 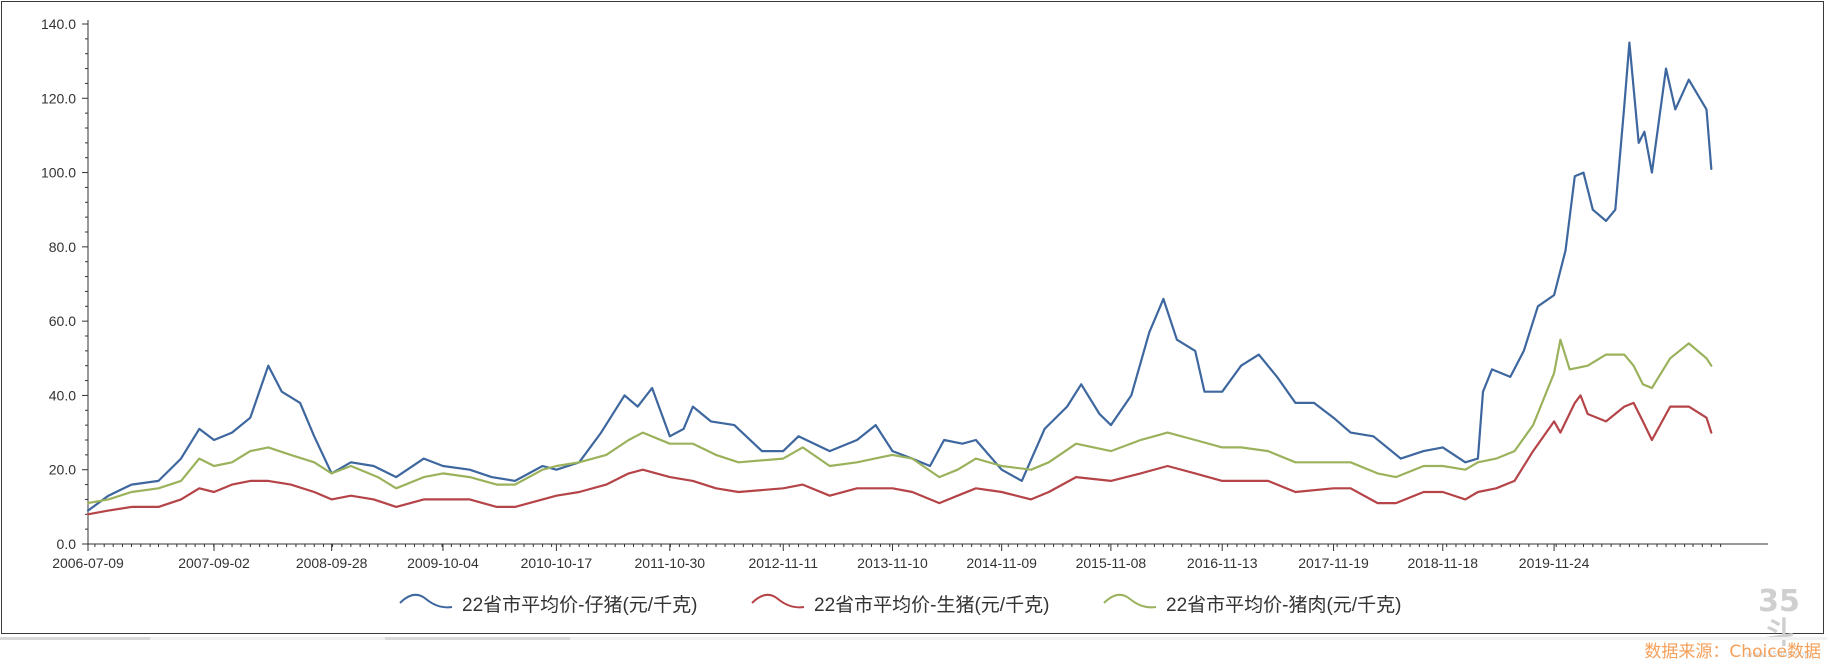 I want to click on y-tick-label: 120.0, so click(x=58, y=98).